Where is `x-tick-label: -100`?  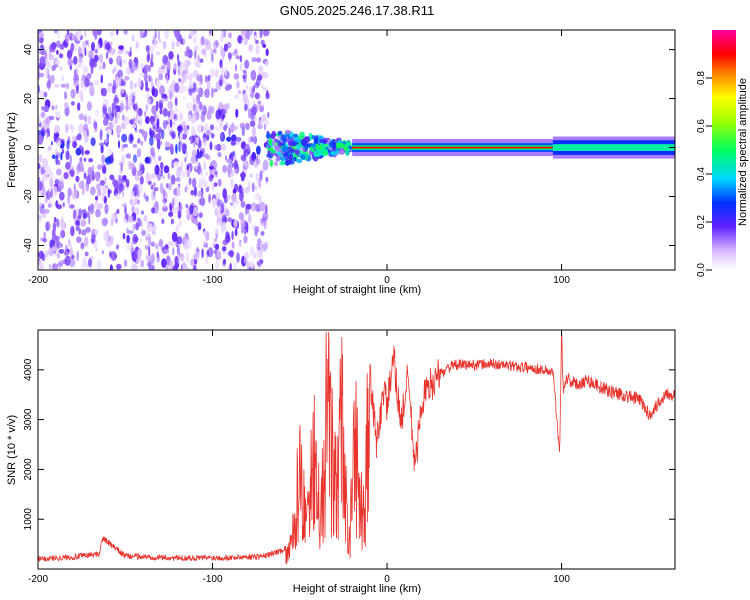
x-tick-label: -100 is located at coordinates (213, 579).